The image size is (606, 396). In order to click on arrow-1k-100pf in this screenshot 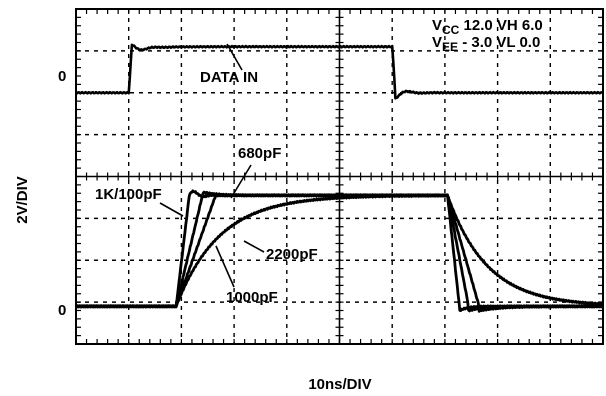, I will do `click(171, 209)`.